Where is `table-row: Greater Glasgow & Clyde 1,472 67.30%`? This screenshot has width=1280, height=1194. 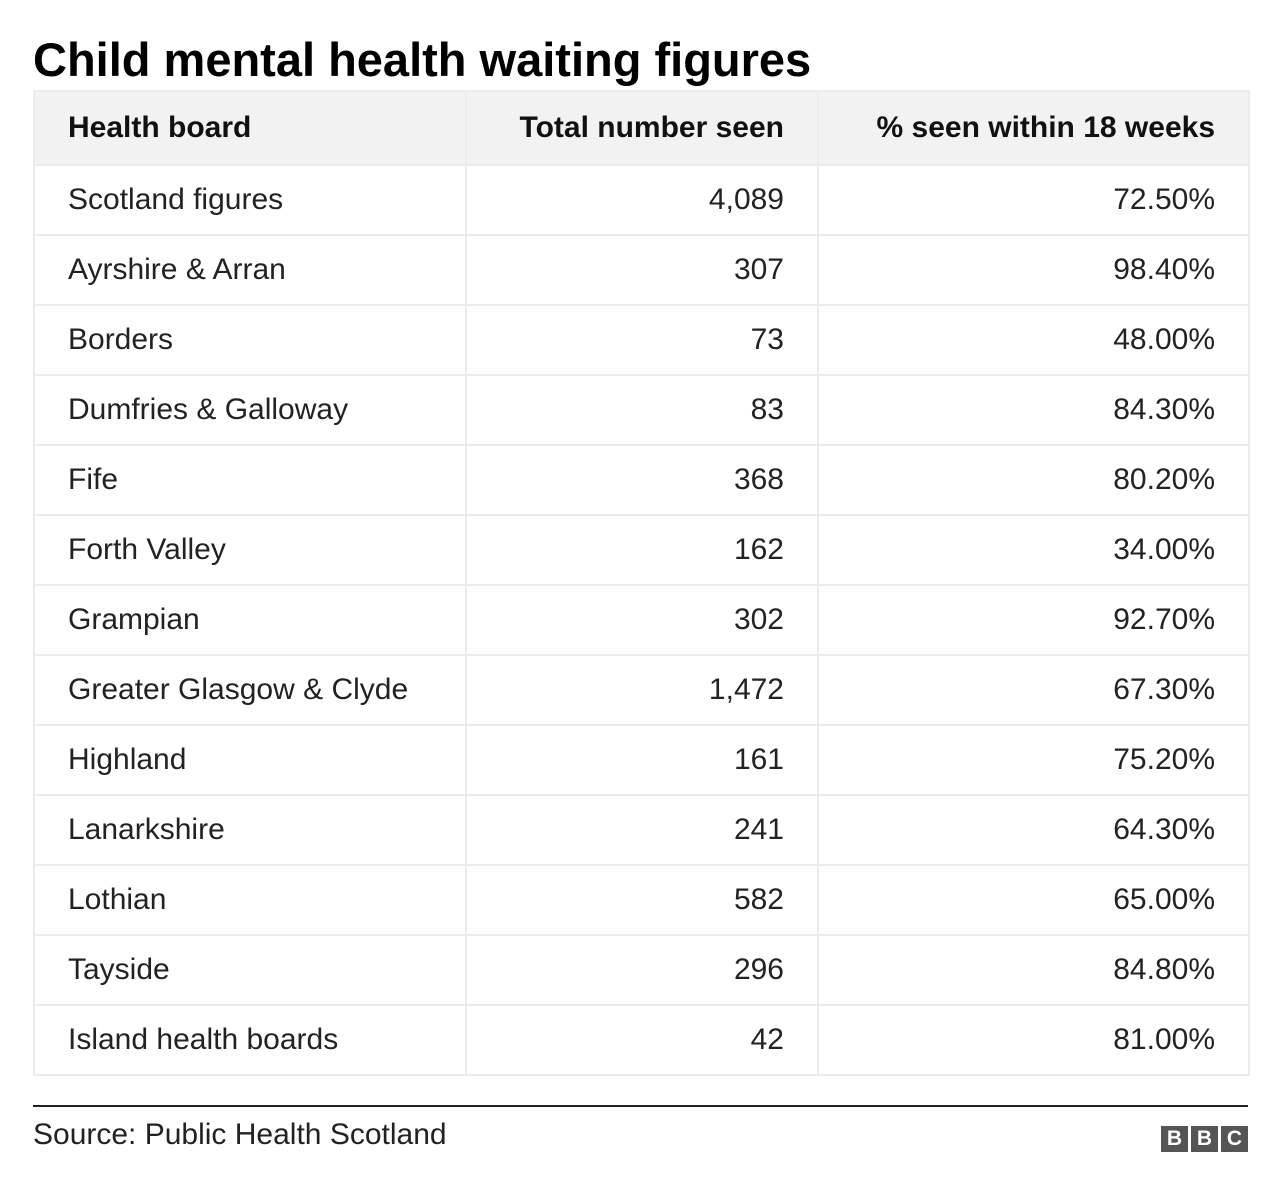
table-row: Greater Glasgow & Clyde 1,472 67.30% is located at coordinates (641, 690).